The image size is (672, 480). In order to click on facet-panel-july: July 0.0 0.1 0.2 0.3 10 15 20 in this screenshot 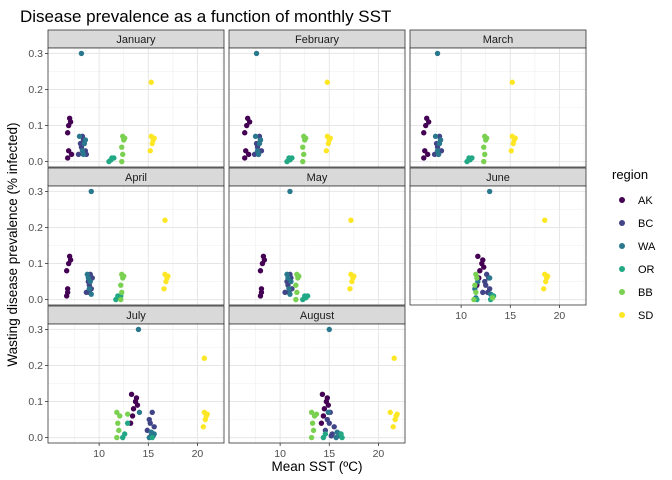, I will do `click(126, 382)`.